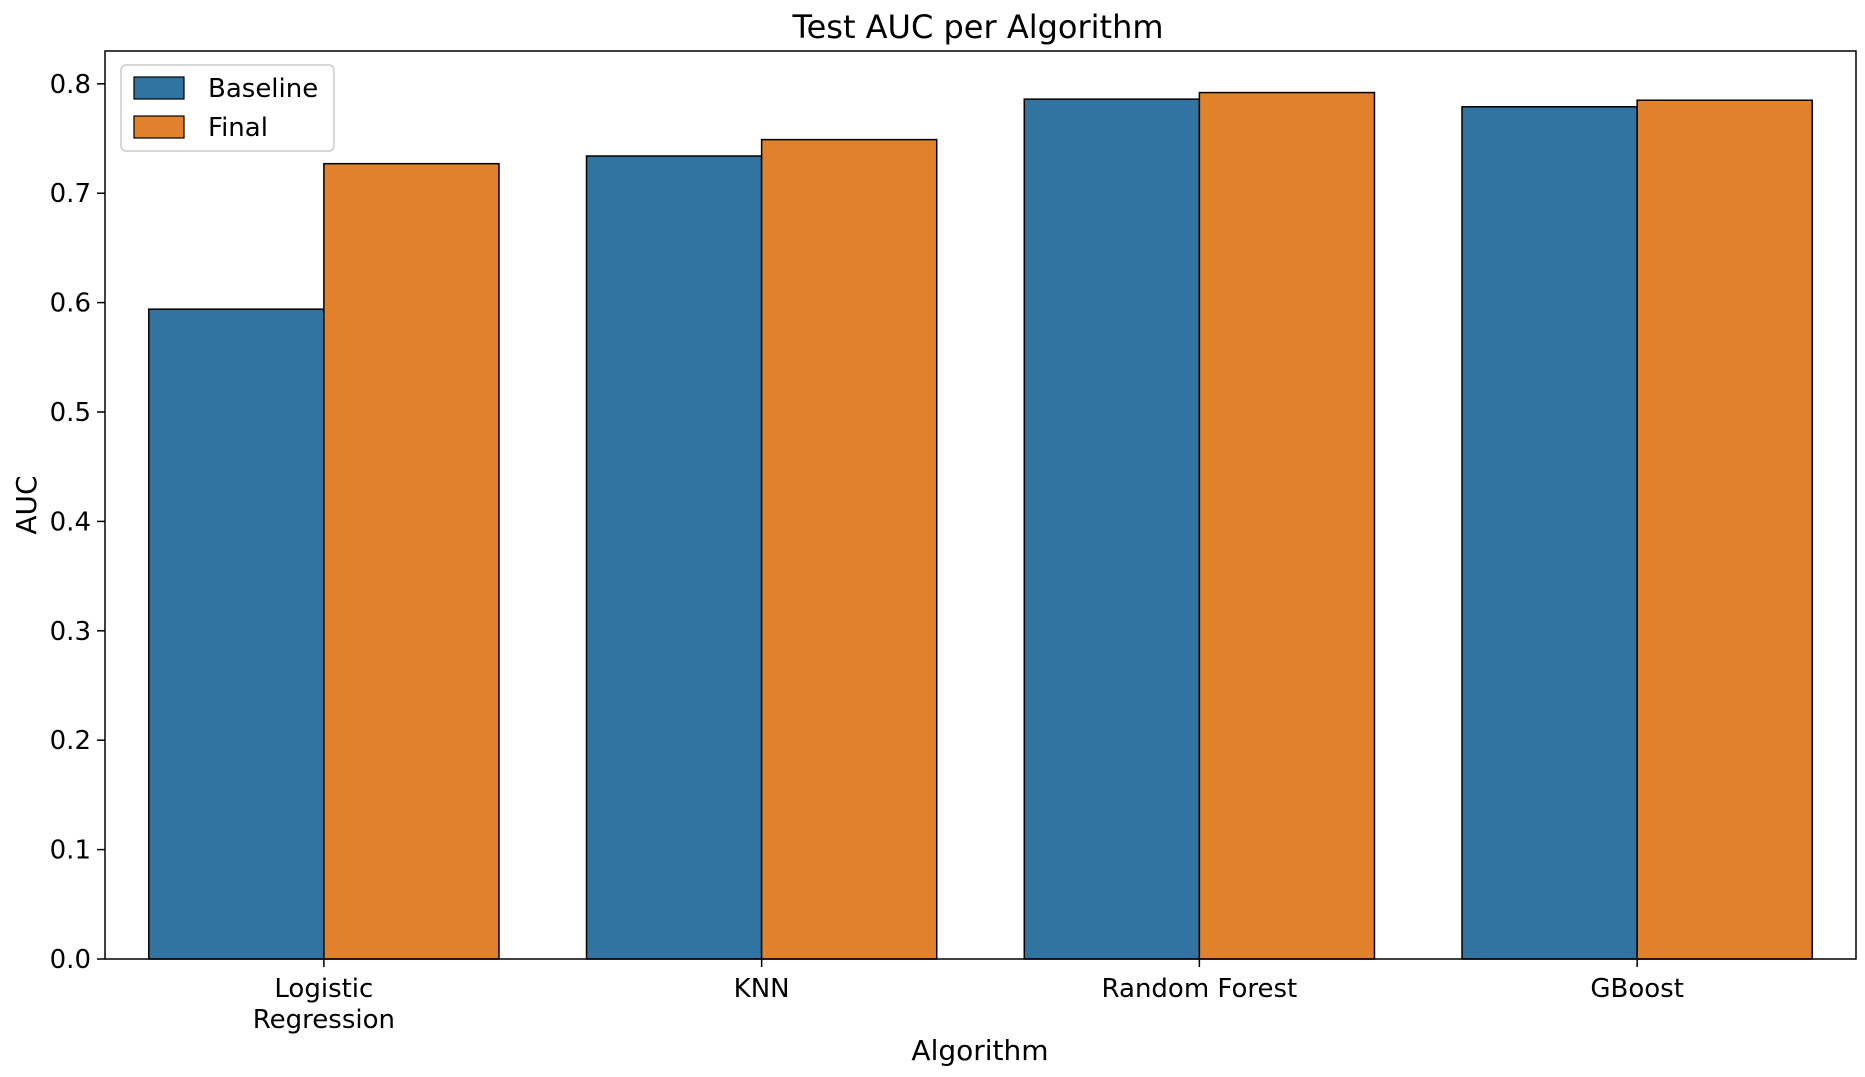 This screenshot has width=1865, height=1077. What do you see at coordinates (70, 632) in the screenshot?
I see `y-tick-label: 0.3` at bounding box center [70, 632].